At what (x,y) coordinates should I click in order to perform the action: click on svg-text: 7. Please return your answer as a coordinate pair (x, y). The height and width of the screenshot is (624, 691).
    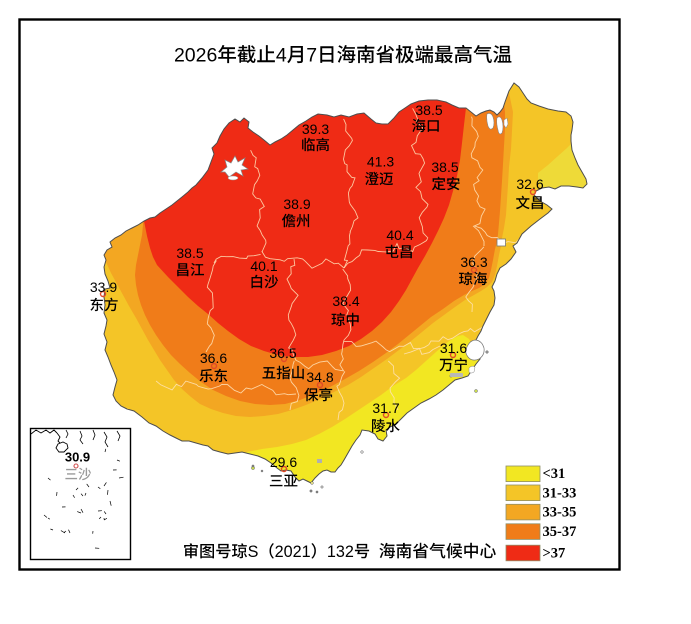
    Looking at the image, I should click on (311, 56).